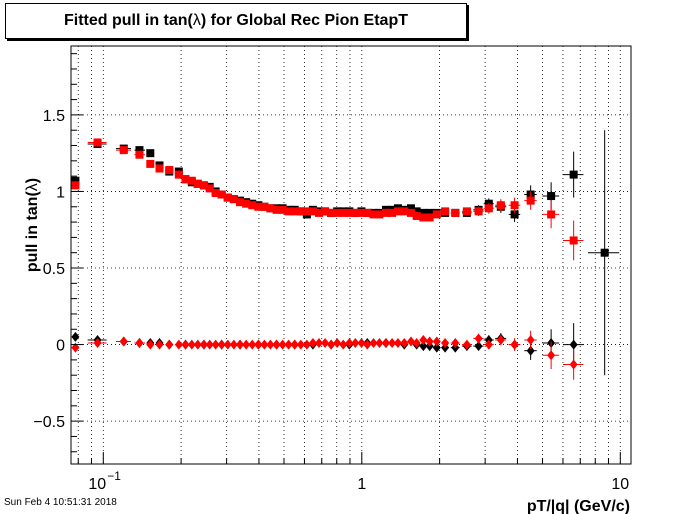 The image size is (700, 514). Describe the element at coordinates (114, 476) in the screenshot. I see `x-tick-label-exponent: −1` at that location.